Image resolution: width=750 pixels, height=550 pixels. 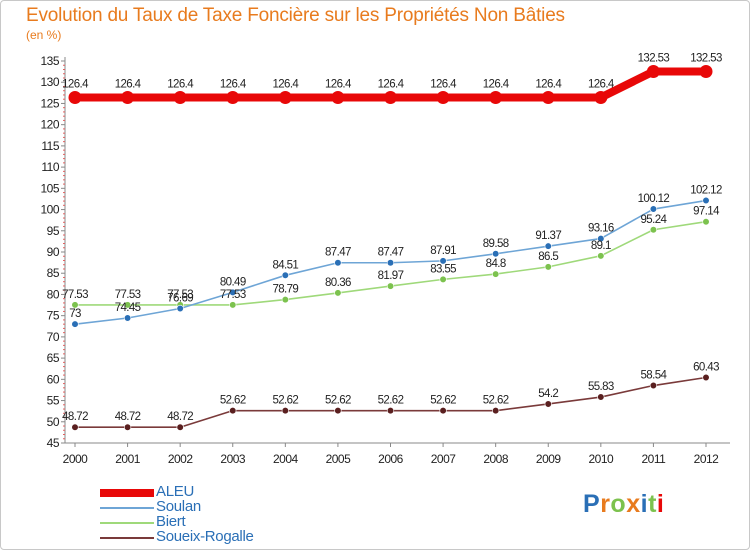 I want to click on data-label-soulan: 100.12, so click(x=654, y=199).